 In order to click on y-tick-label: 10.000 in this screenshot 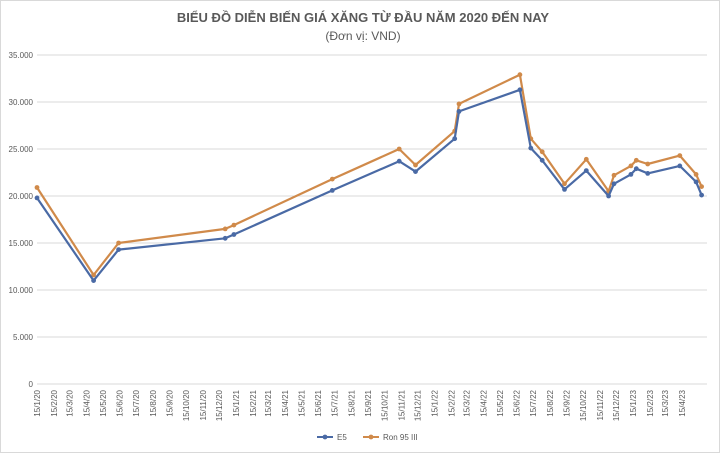, I will do `click(21, 290)`.